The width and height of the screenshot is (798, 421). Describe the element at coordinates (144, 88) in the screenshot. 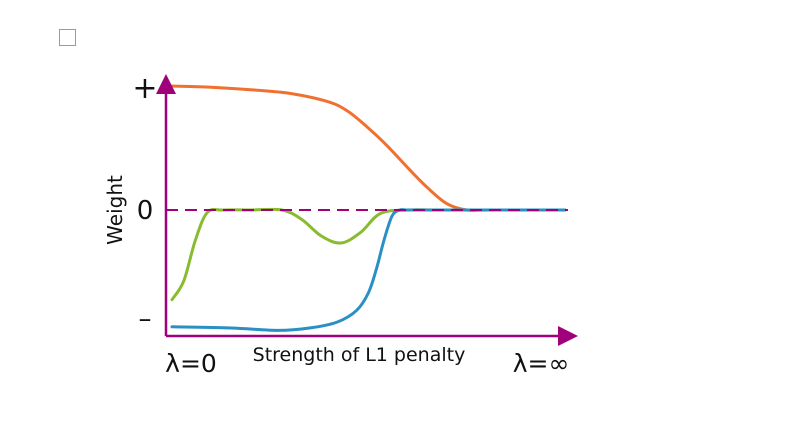

I see `y-tick-plus: +` at that location.